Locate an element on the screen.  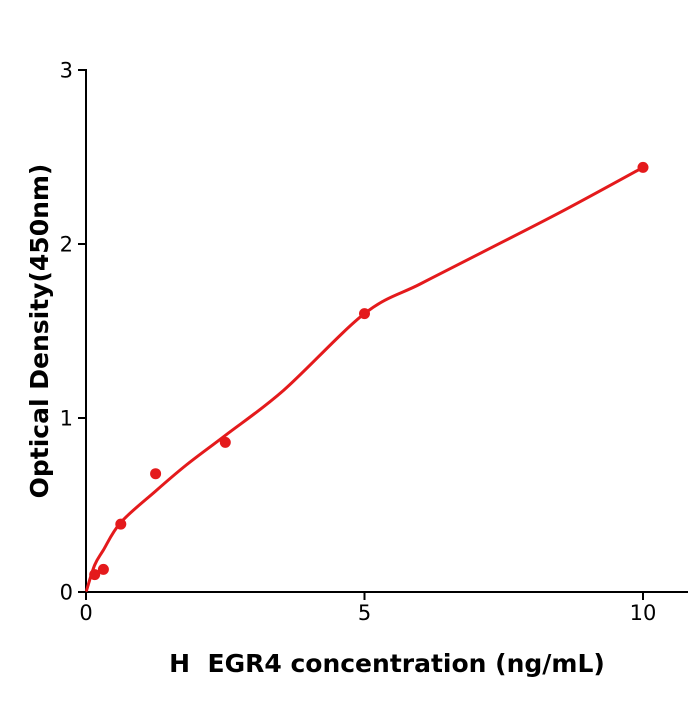
x-axis-ticks is located at coordinates (364, 596).